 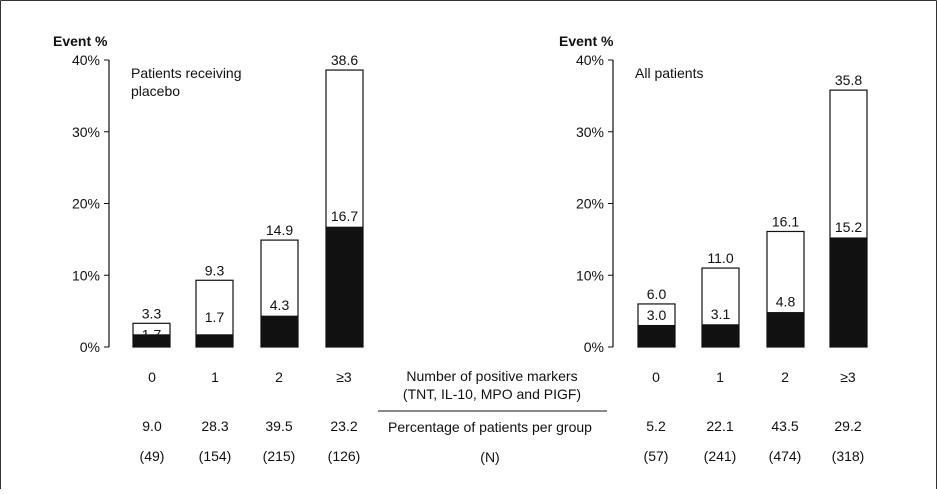 I want to click on panel1-y-tick-label: 10%, so click(x=86, y=275).